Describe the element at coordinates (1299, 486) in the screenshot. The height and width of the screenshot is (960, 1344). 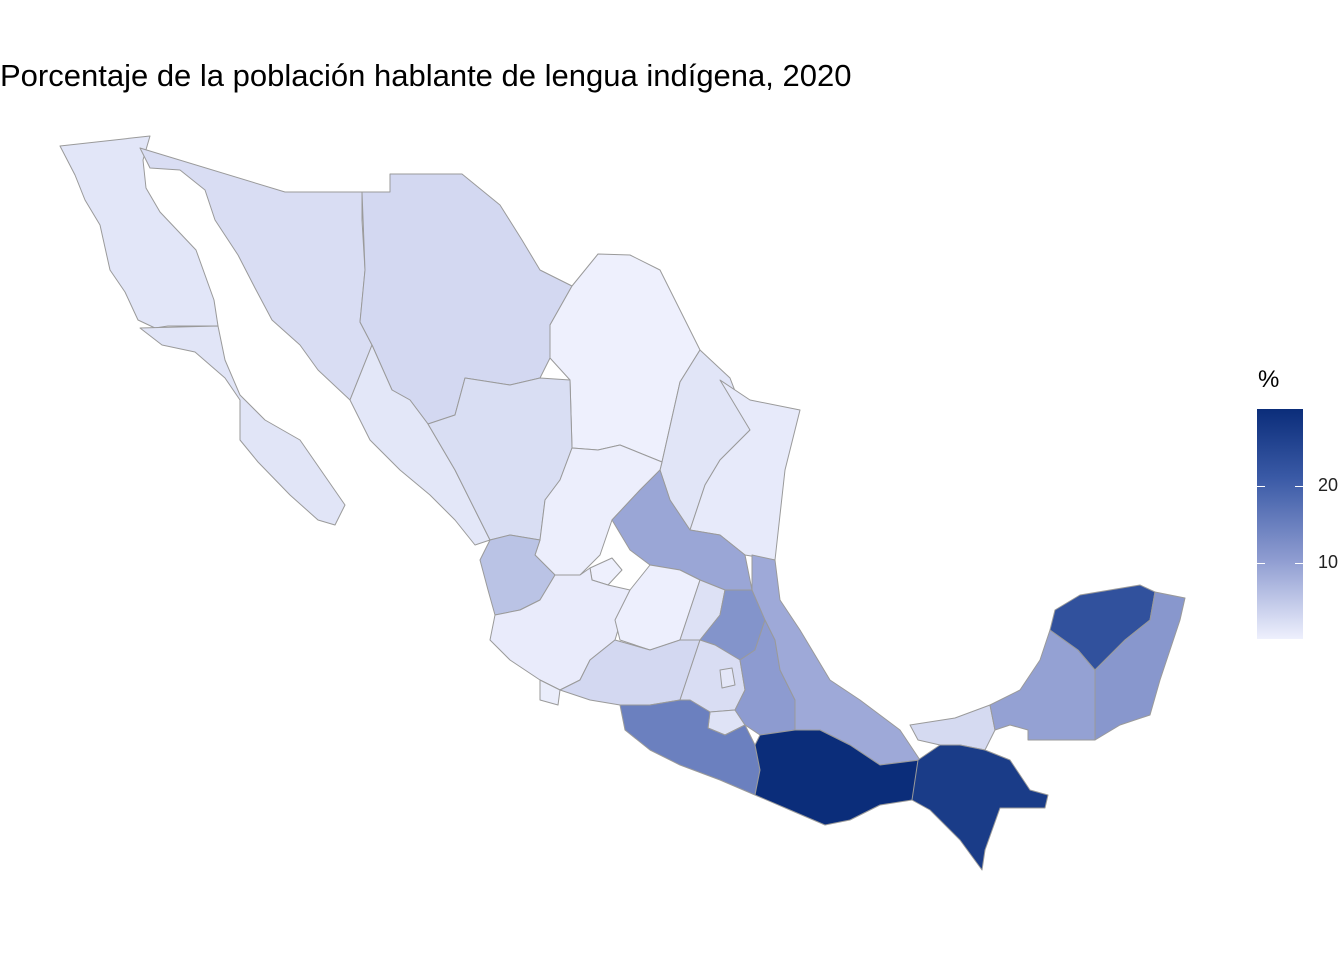
I see `legend-tick-20-right` at that location.